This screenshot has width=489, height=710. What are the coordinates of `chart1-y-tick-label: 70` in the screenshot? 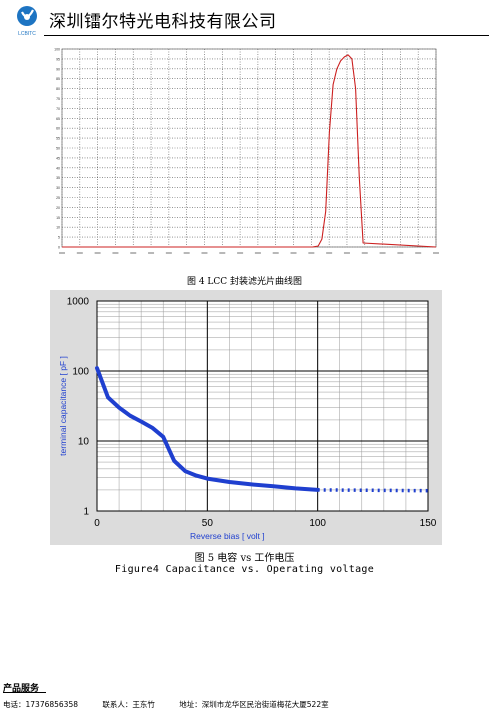 It's located at (58, 109).